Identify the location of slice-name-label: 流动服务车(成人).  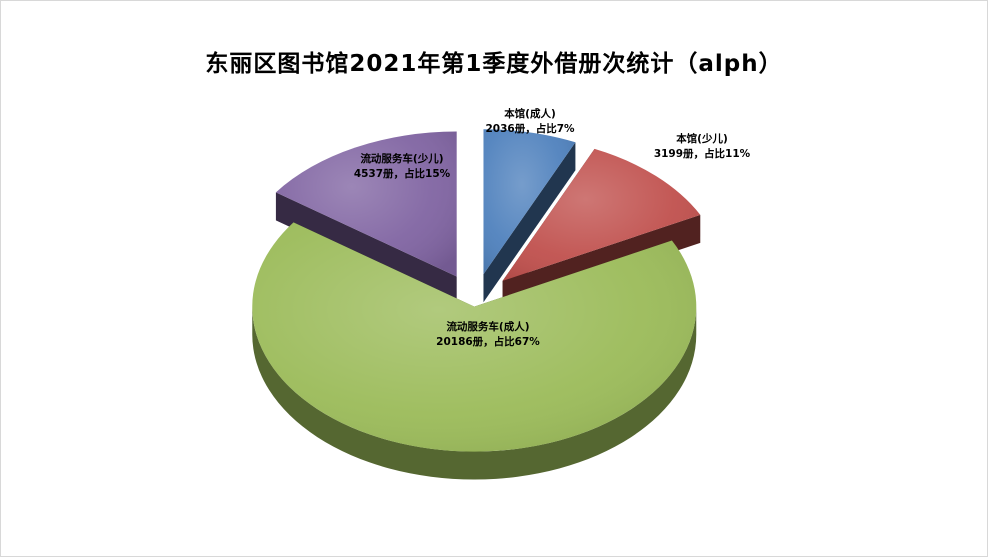
(487, 326).